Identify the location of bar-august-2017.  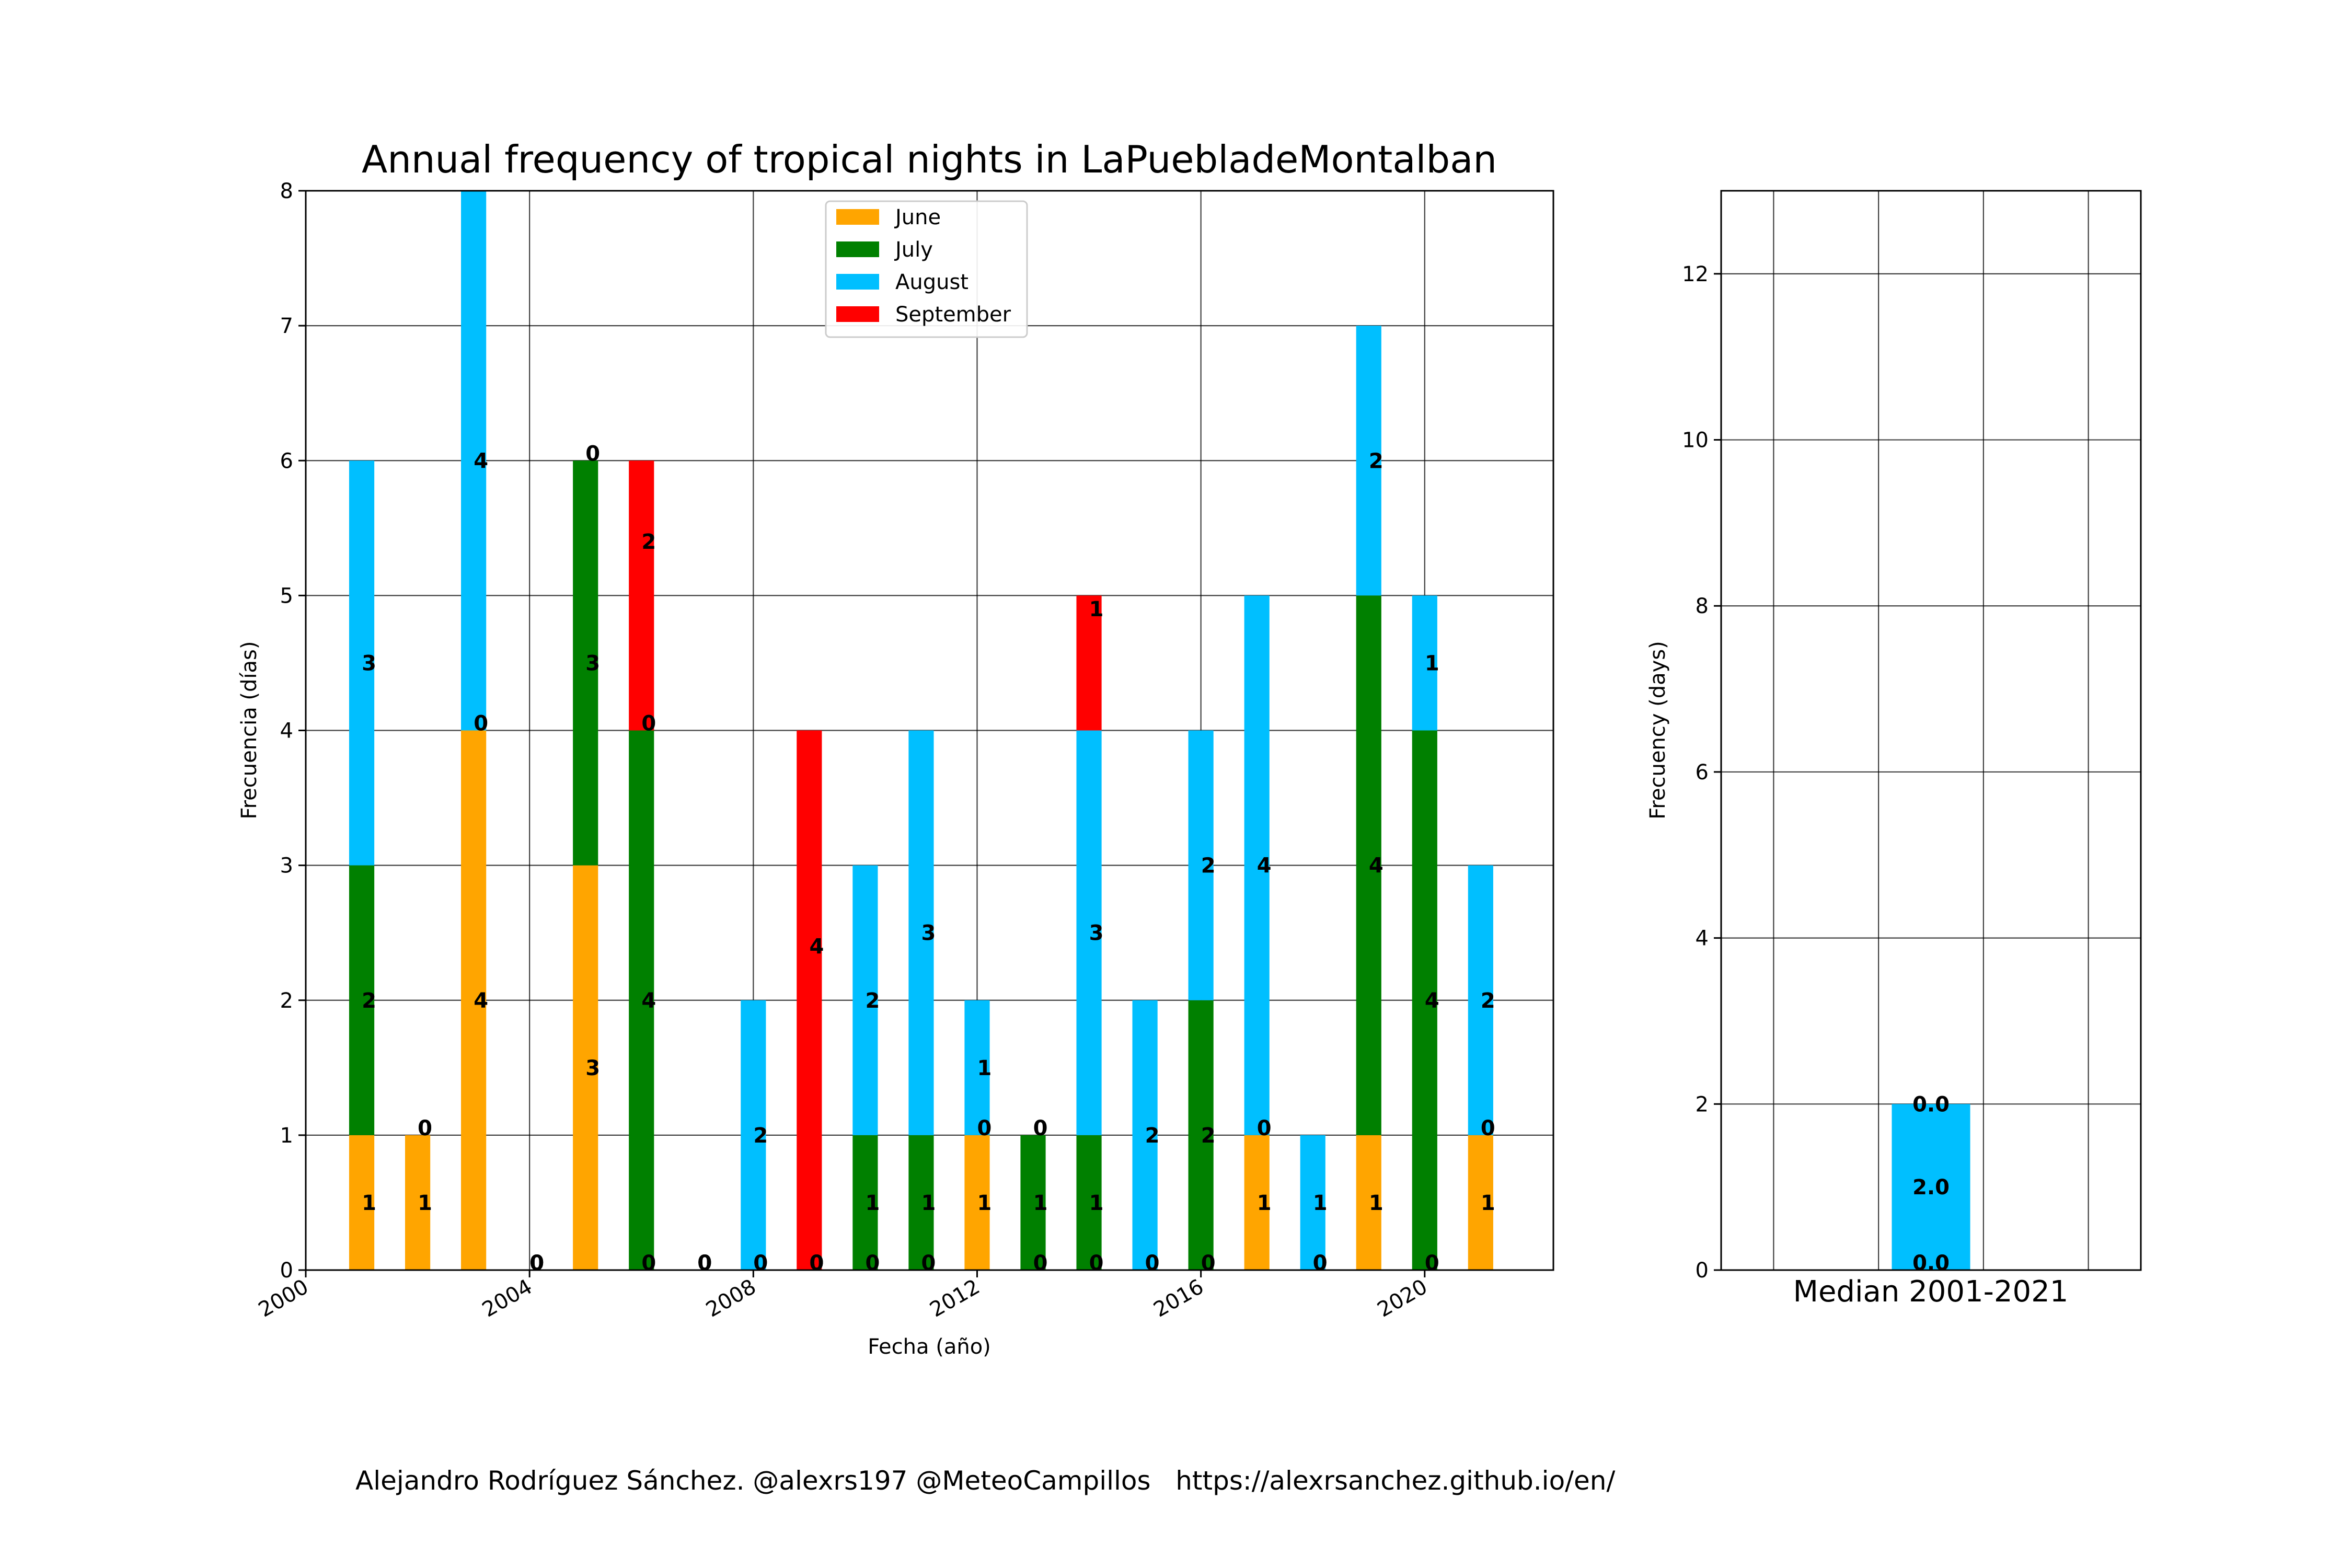
(1257, 865).